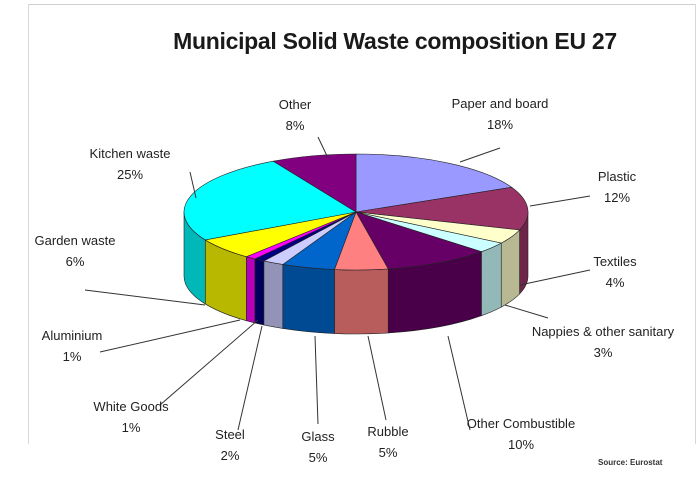 The height and width of the screenshot is (481, 700). Describe the element at coordinates (395, 41) in the screenshot. I see `chart-title: Municipal Solid Waste composition EU 27` at that location.